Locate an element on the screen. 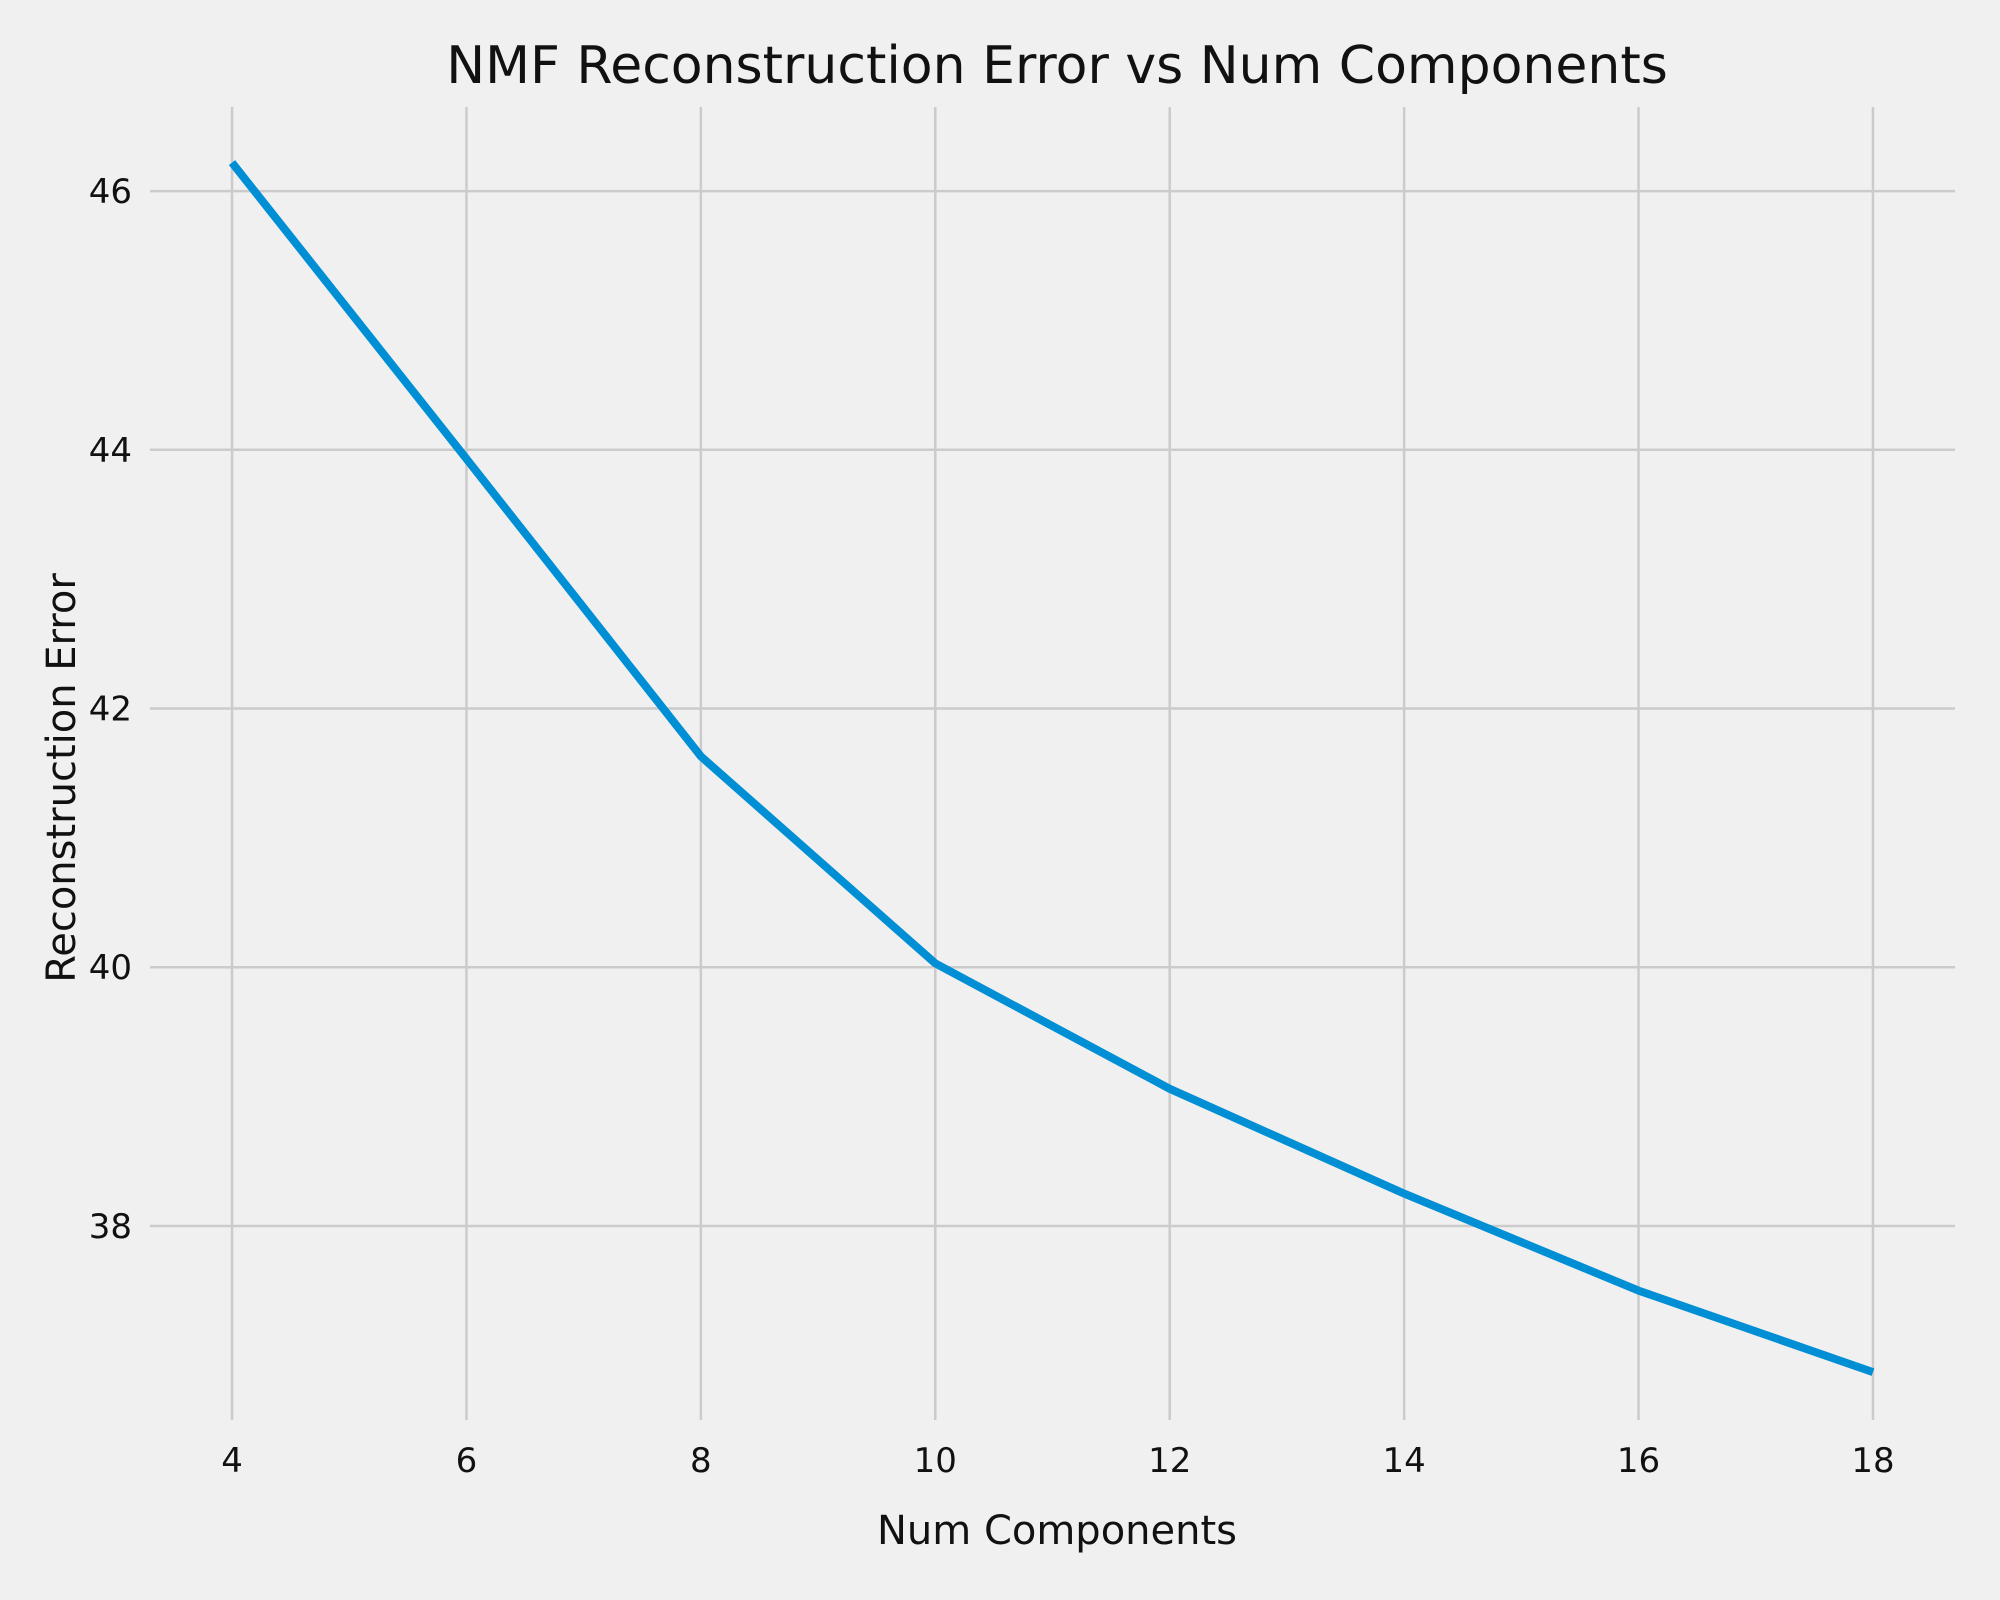 The height and width of the screenshot is (1600, 2000). y-axis-label: Reconstruction Error is located at coordinates (62, 778).